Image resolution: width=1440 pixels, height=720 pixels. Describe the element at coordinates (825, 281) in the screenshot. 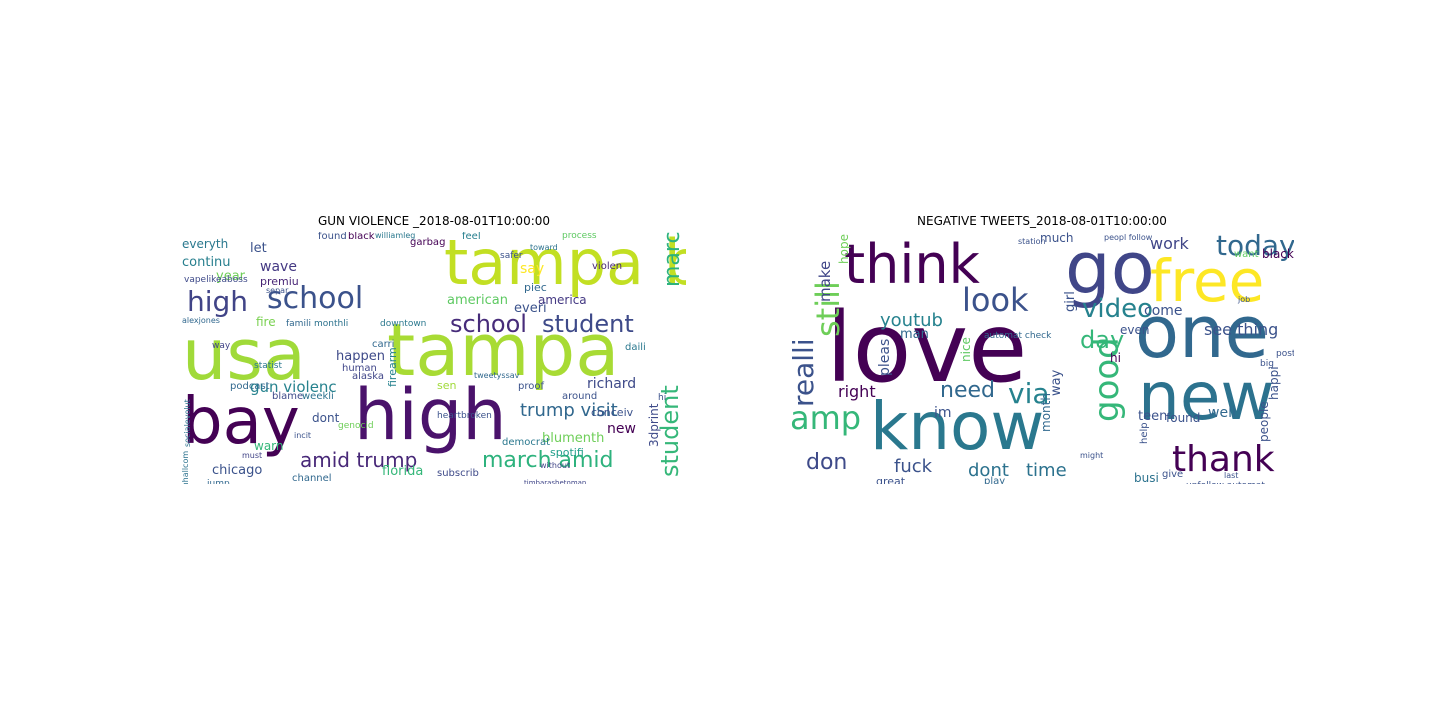

I see `cloud-word: make` at that location.